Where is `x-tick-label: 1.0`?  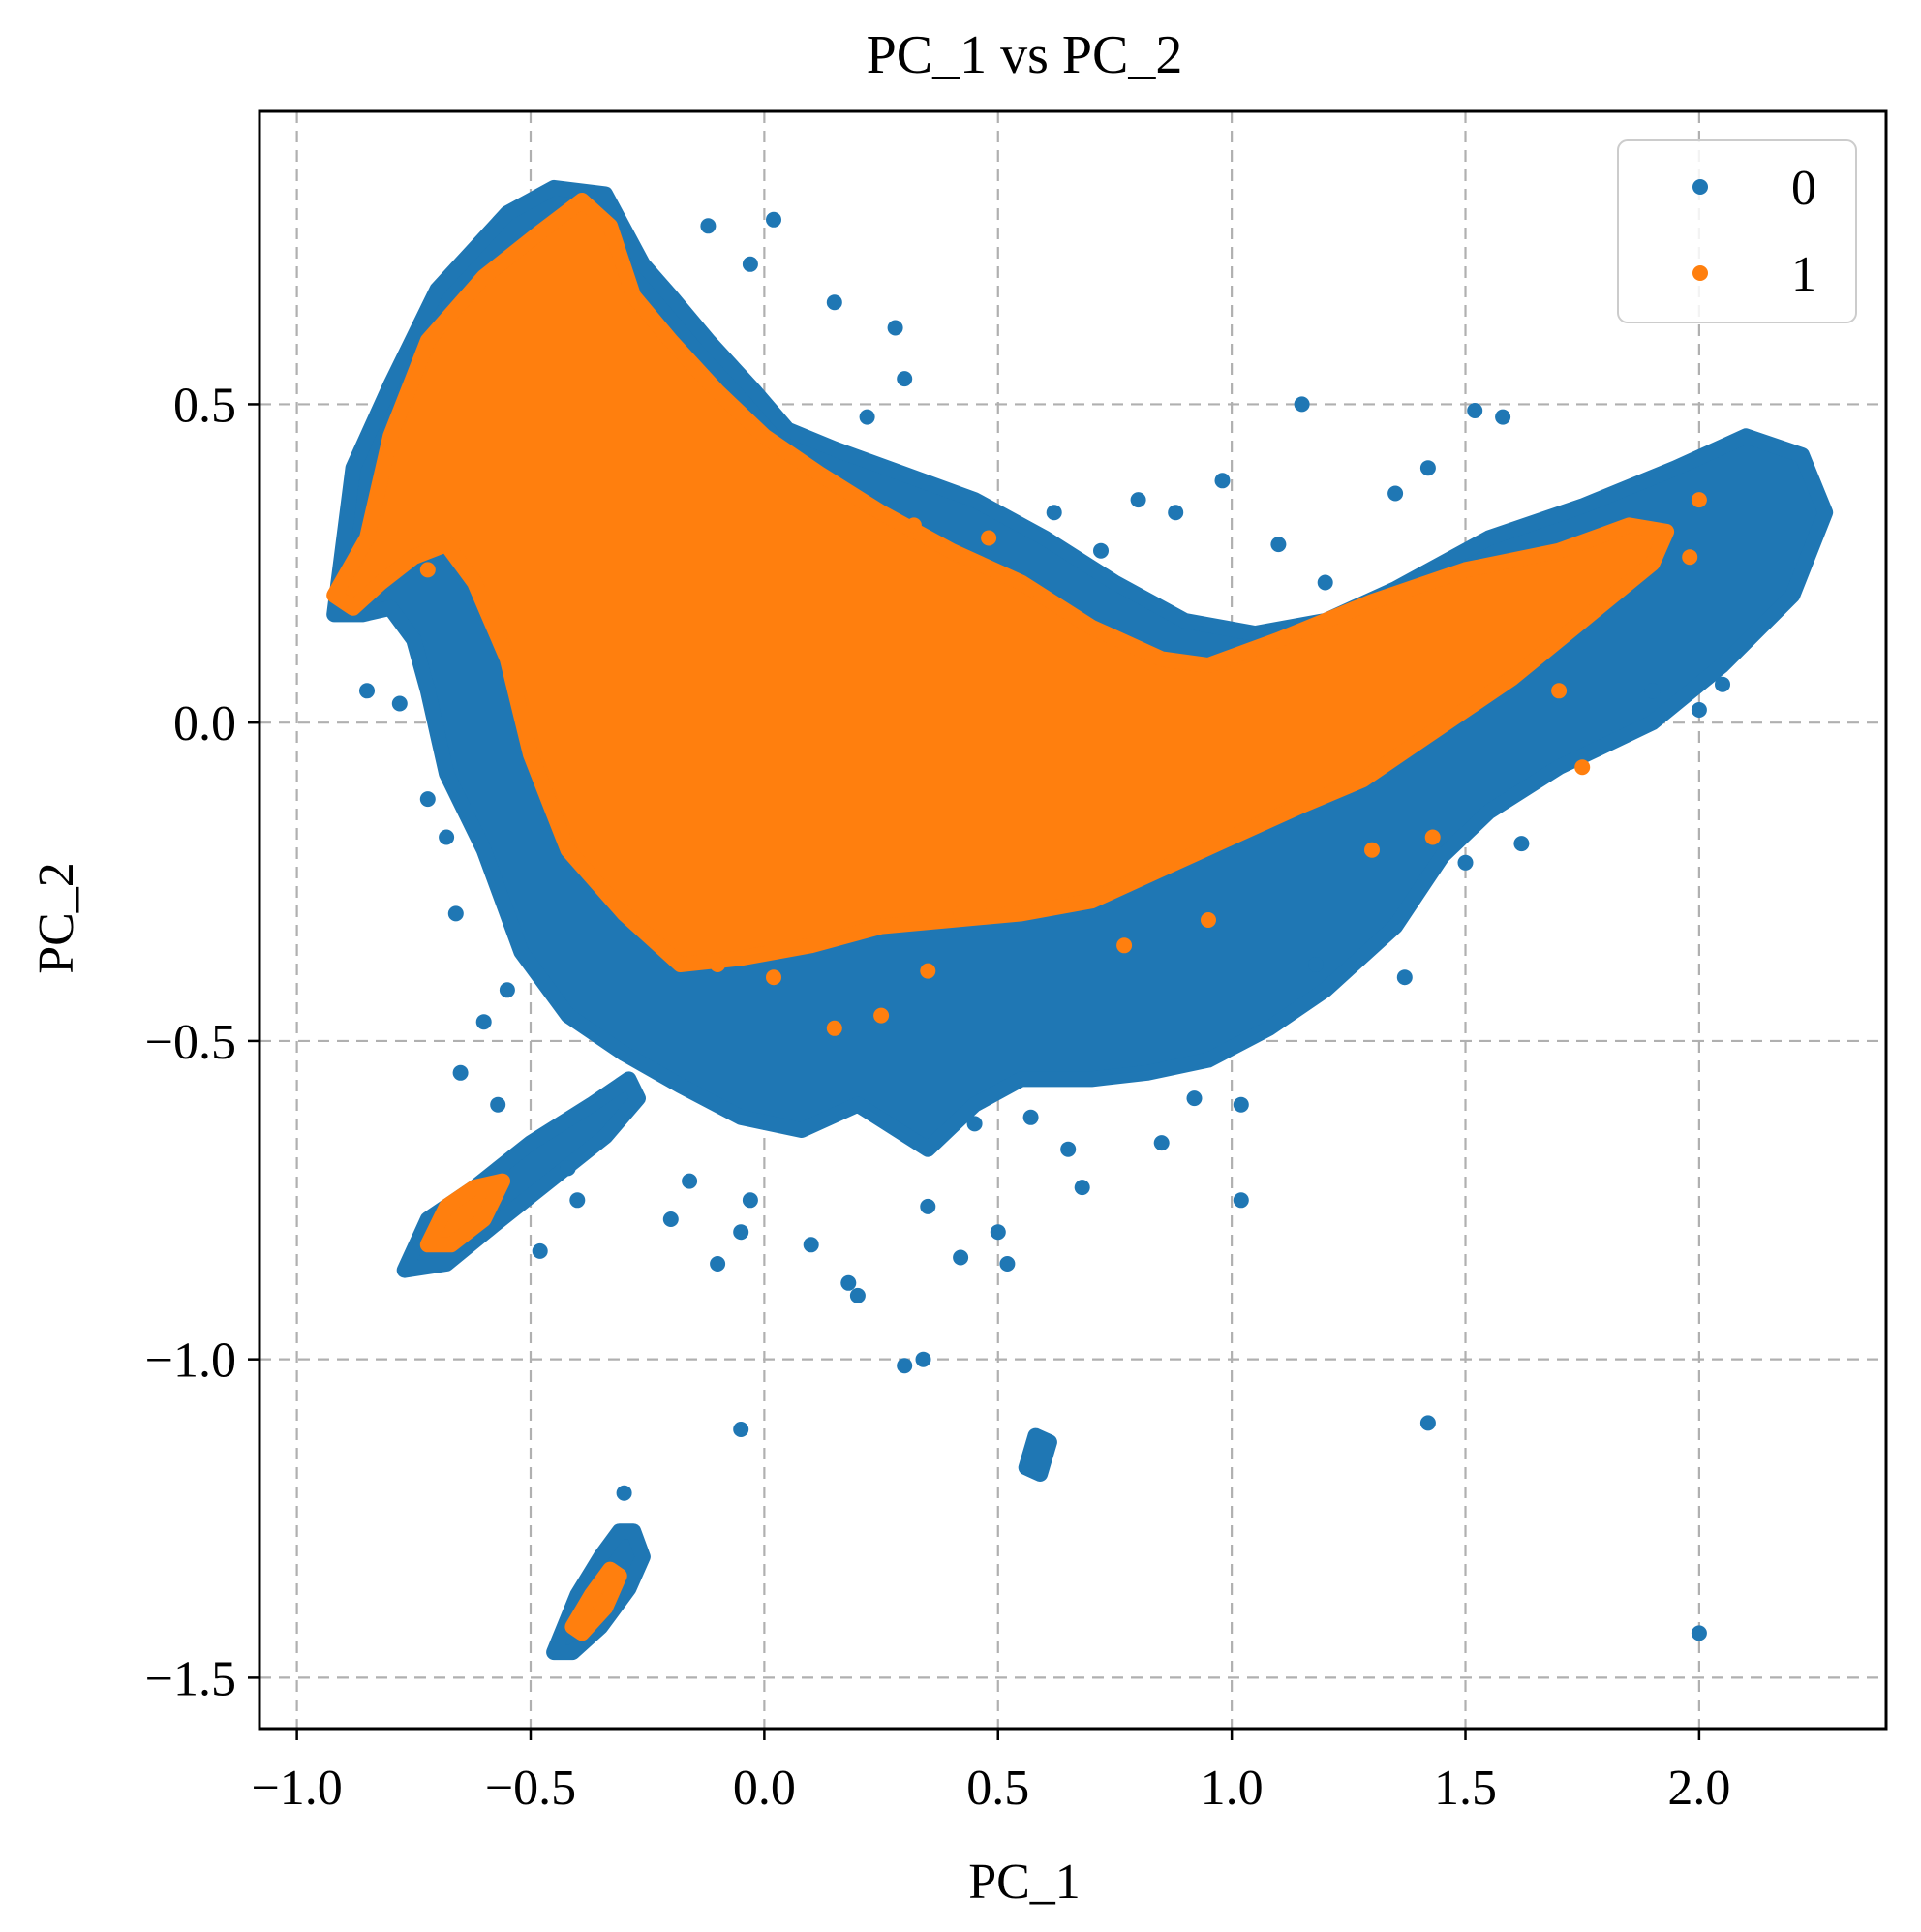
x-tick-label: 1.0 is located at coordinates (1232, 1788).